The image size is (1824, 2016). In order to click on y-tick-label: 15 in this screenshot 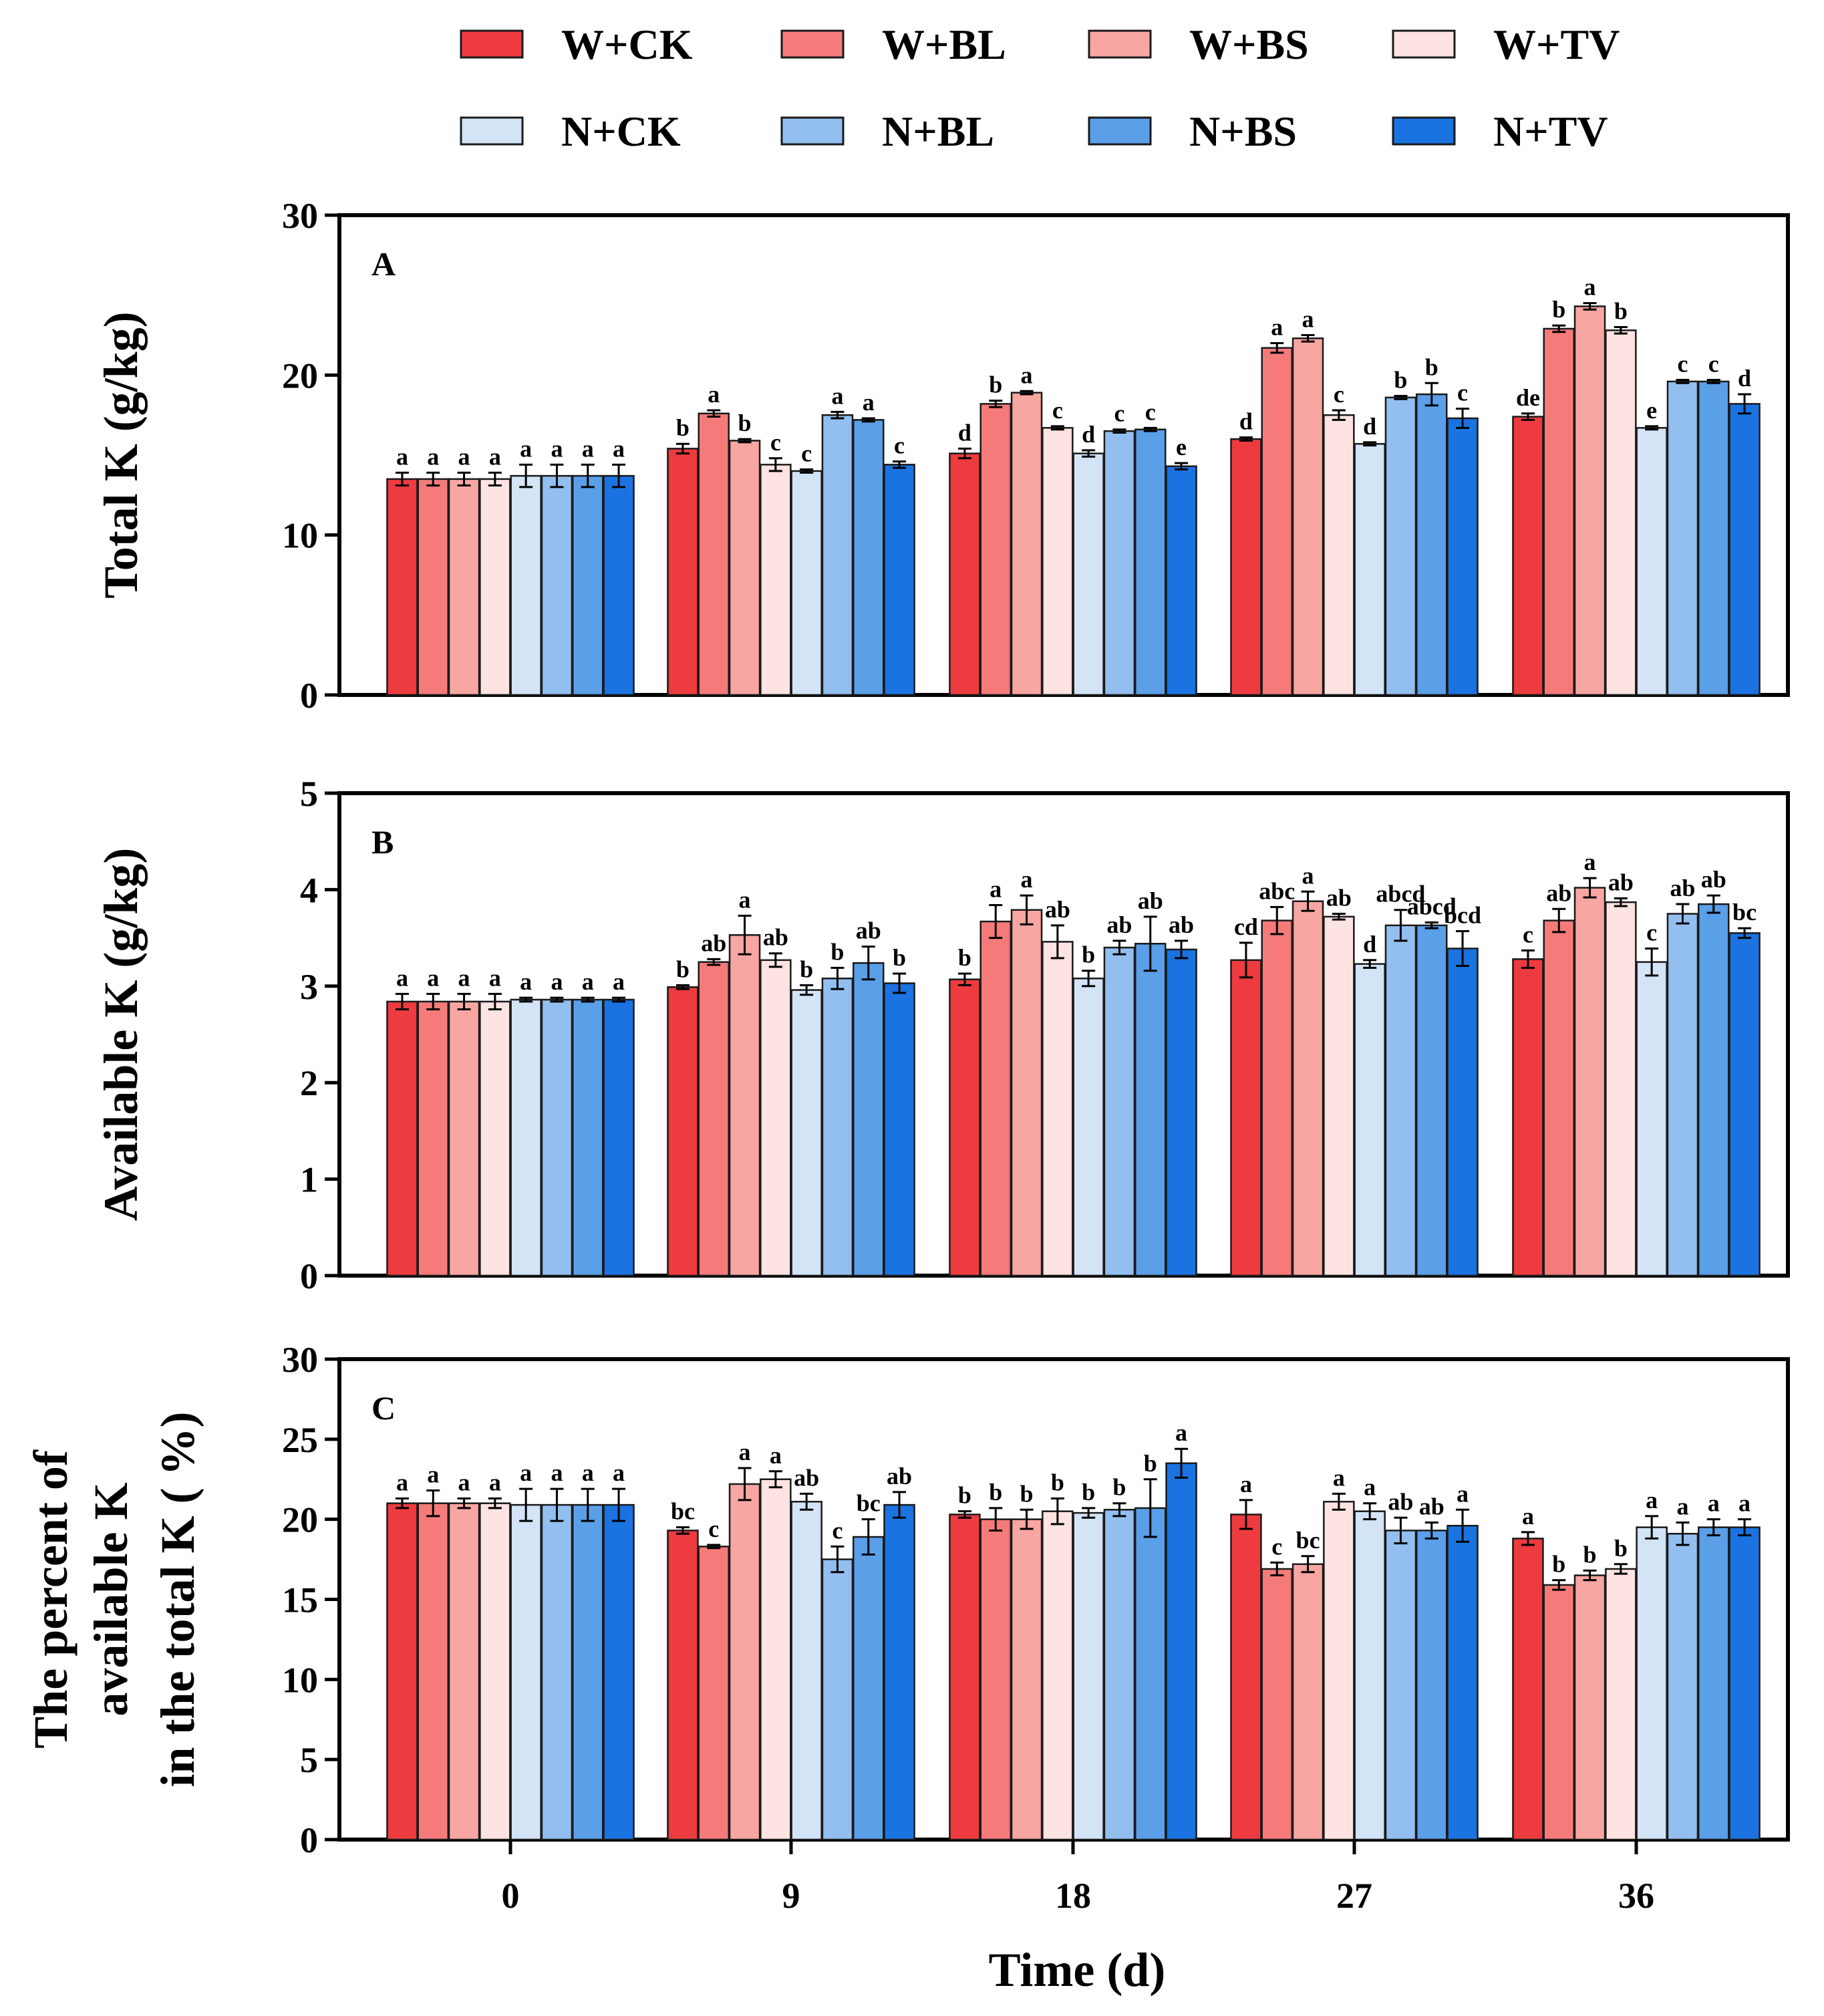, I will do `click(300, 1600)`.